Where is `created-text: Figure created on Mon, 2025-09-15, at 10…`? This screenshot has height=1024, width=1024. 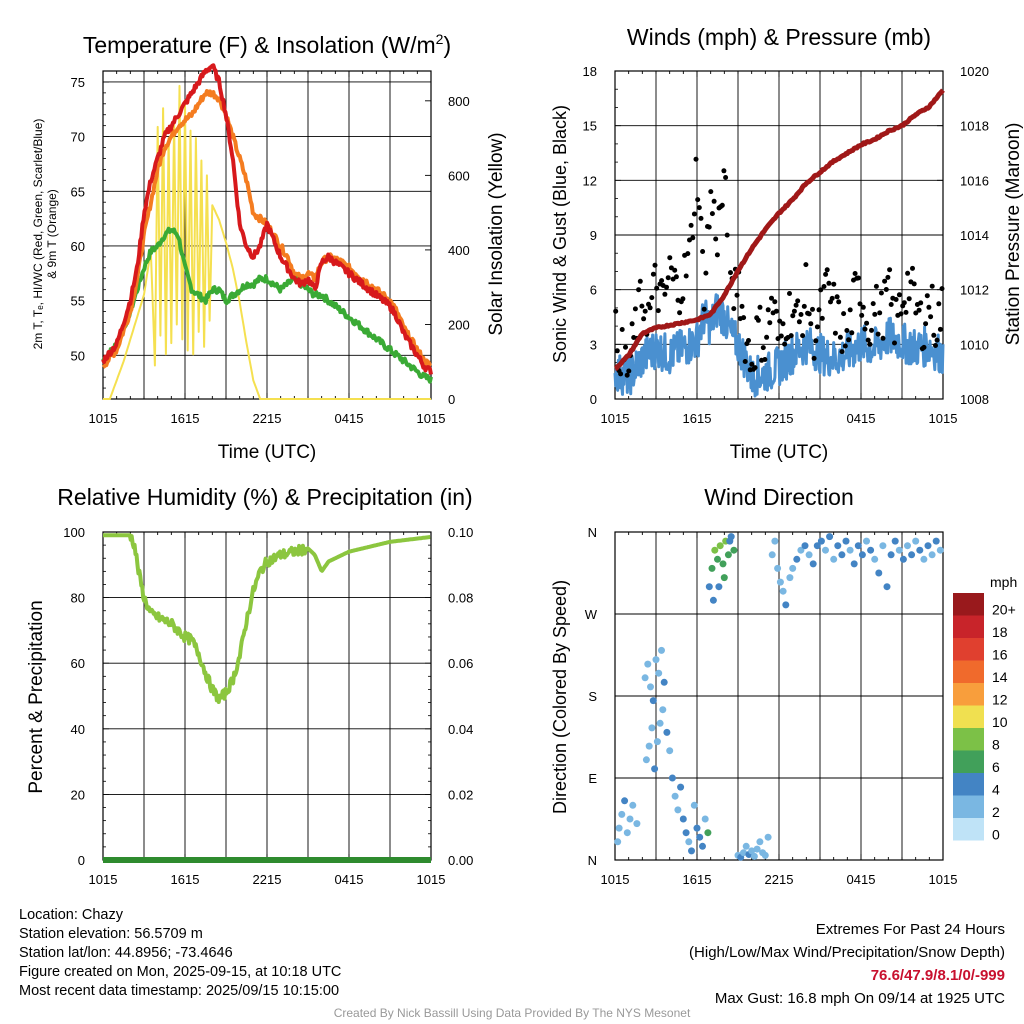
created-text: Figure created on Mon, 2025-09-15, at 10… is located at coordinates (180, 972).